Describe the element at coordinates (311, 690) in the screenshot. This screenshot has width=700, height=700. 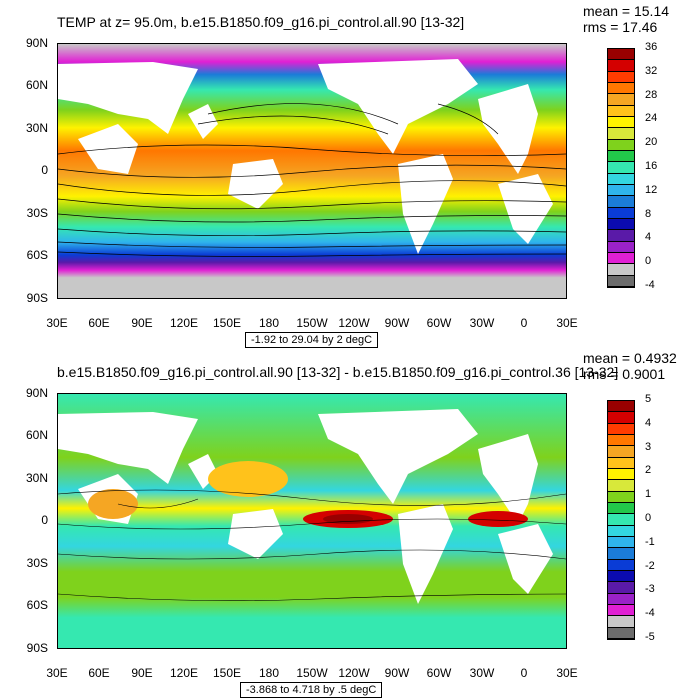
I see `contour-info: -3.868 to 4.718 by .5 degC` at that location.